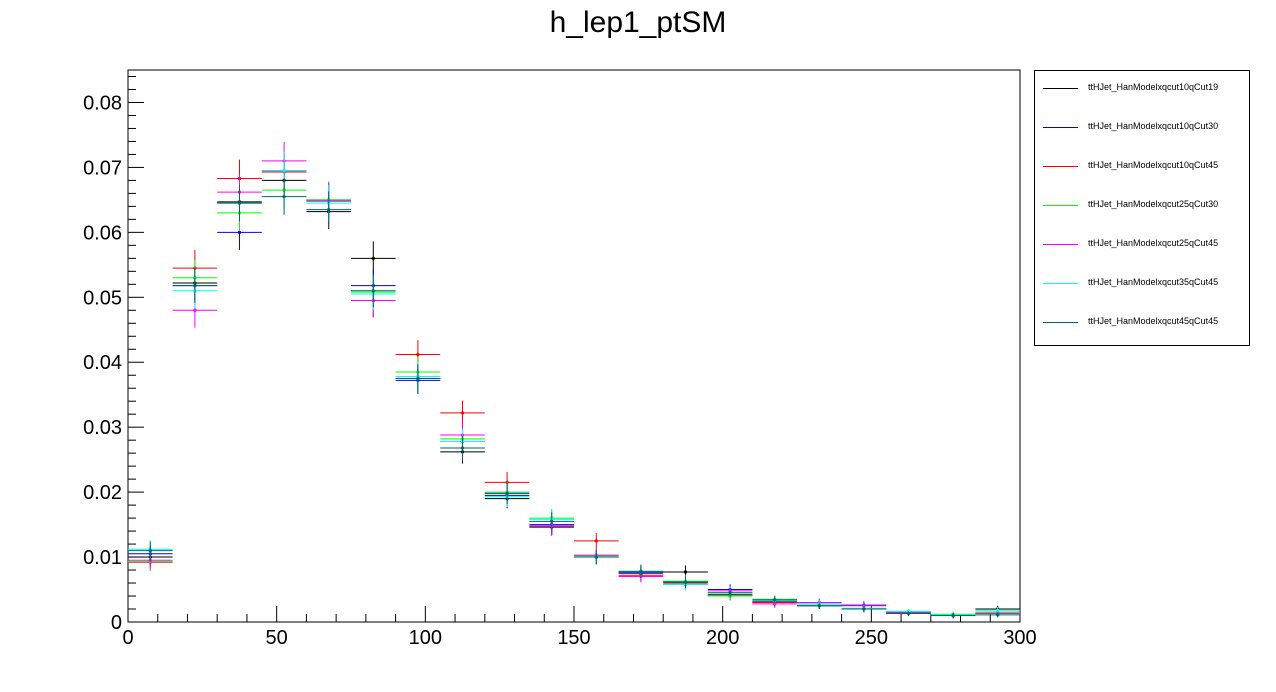  What do you see at coordinates (127, 638) in the screenshot?
I see `x-tick-label: 0` at bounding box center [127, 638].